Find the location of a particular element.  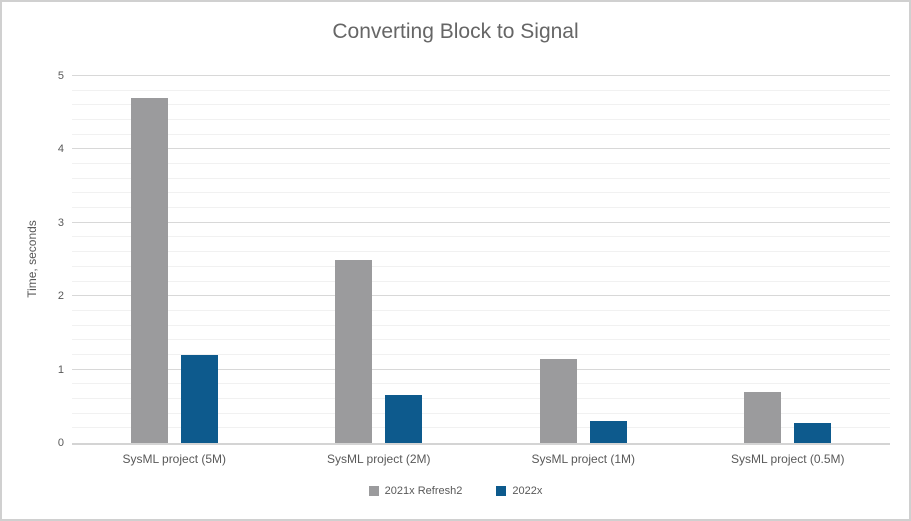

y-axis-title: Time, seconds is located at coordinates (32, 259).